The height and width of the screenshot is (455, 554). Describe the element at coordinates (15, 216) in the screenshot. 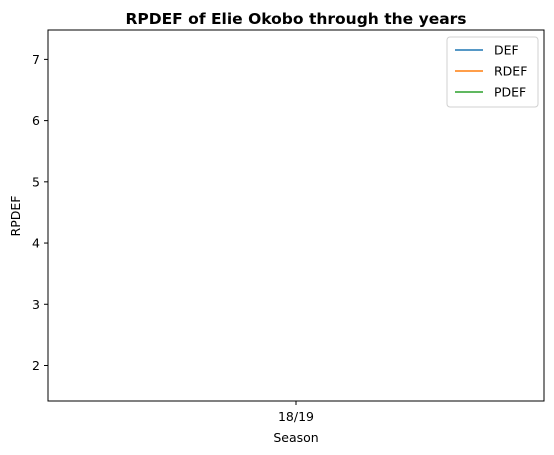

I see `y-axis-label: RPDEF` at that location.